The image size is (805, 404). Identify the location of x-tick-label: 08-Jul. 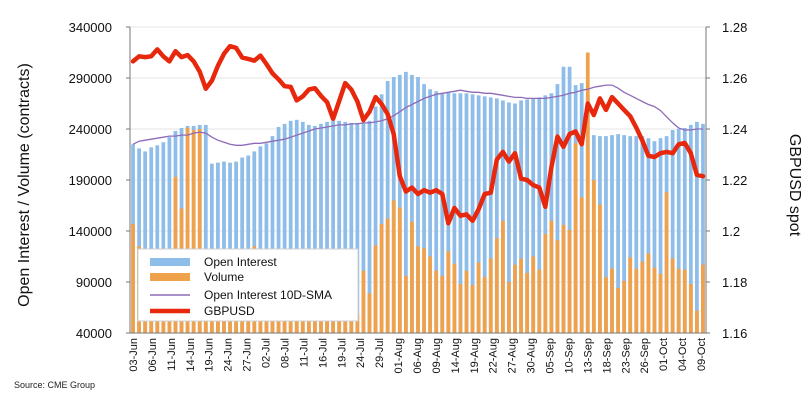
(285, 353).